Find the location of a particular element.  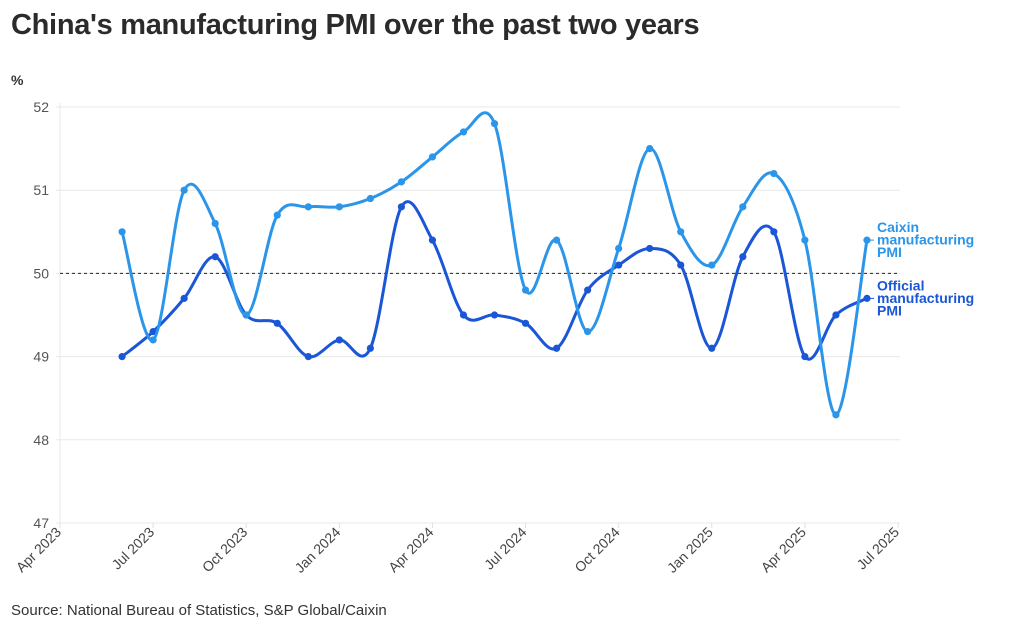

x-tick-label: Apr 2024 is located at coordinates (411, 550).